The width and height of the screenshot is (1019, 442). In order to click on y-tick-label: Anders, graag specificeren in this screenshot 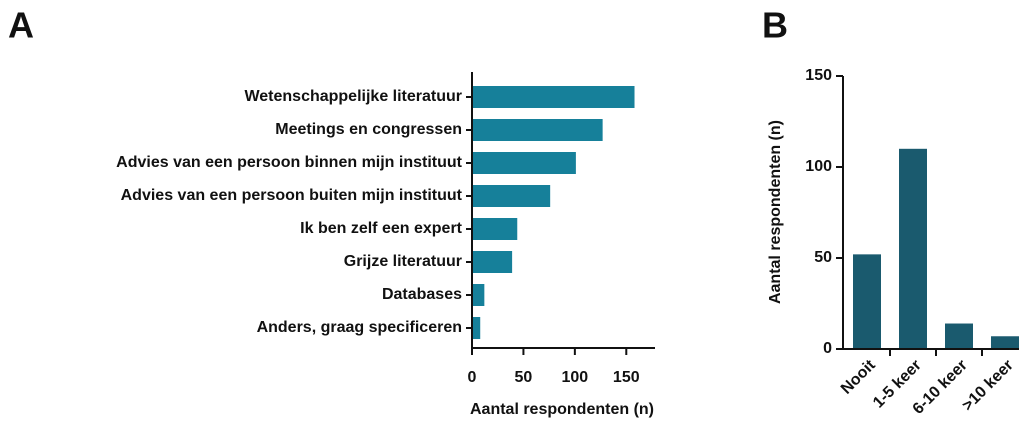, I will do `click(359, 327)`.